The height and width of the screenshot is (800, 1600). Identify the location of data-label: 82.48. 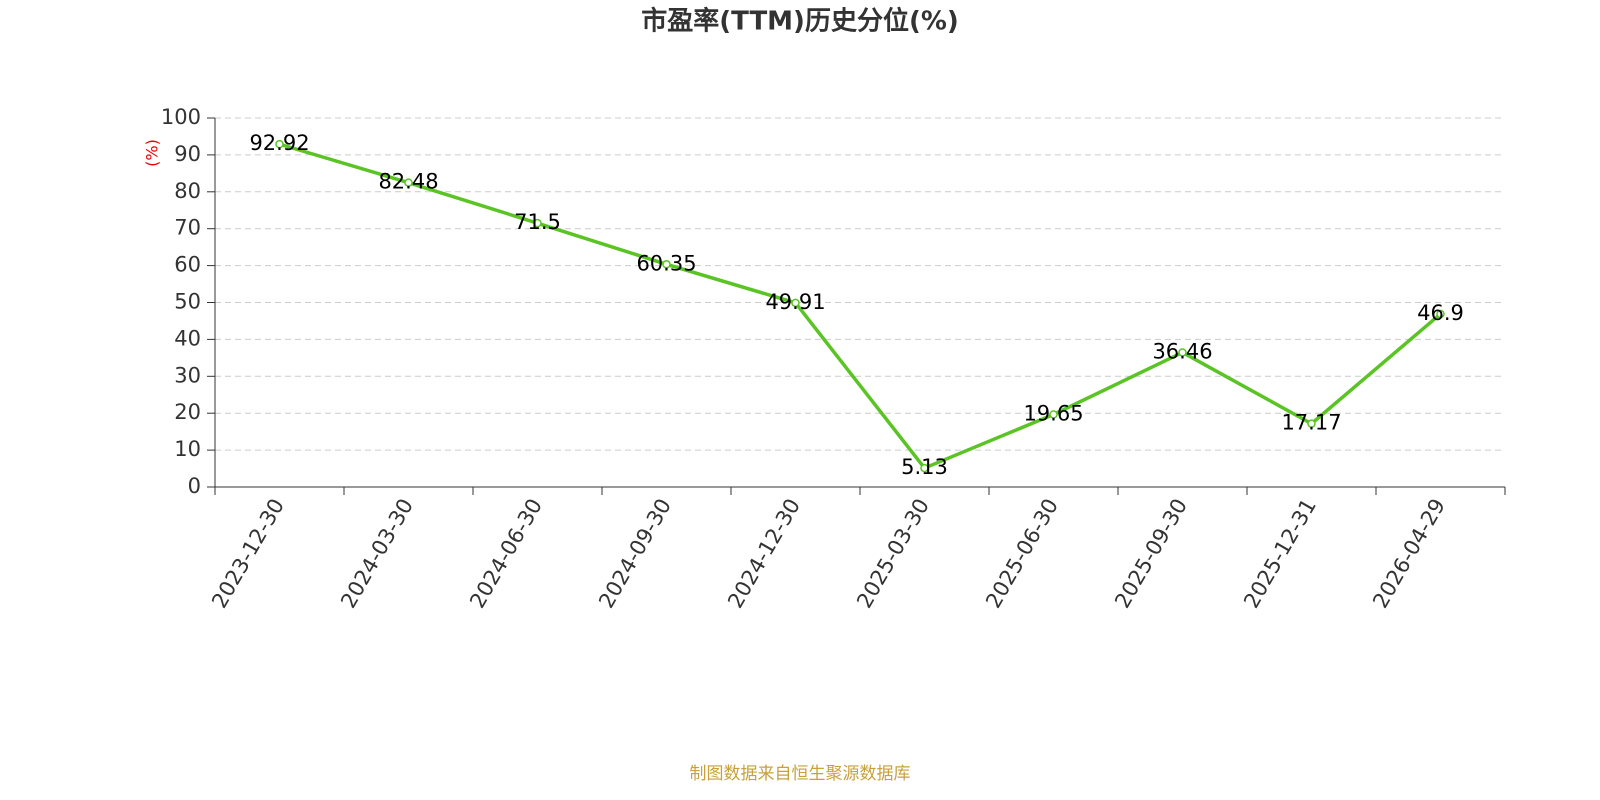
(408, 182).